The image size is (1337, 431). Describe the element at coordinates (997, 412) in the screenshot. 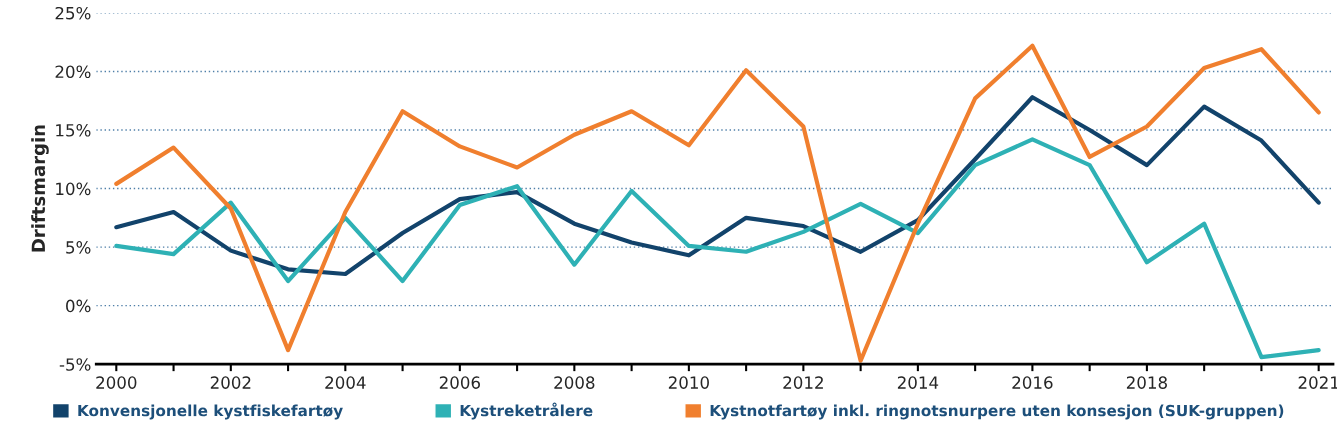

I see `legend-label: Kystnotfartøy inkl. ringnotsnurpere uten konsesjon (SUK-gruppen)` at that location.